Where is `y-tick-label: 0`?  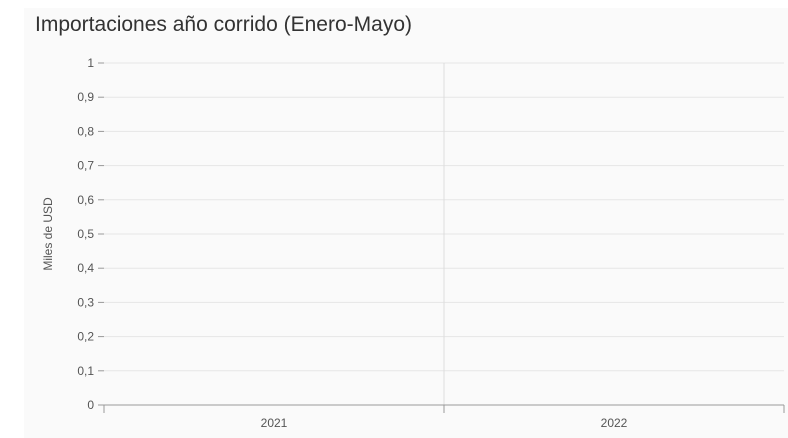 y-tick-label: 0 is located at coordinates (90, 405).